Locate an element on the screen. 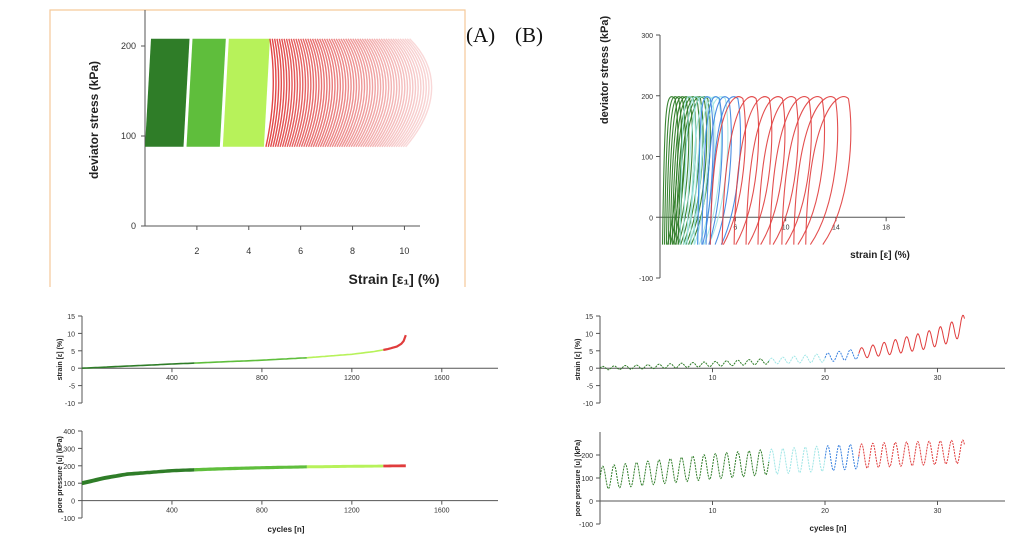  A_stress_strain-xtick-label: 6 is located at coordinates (300, 251).